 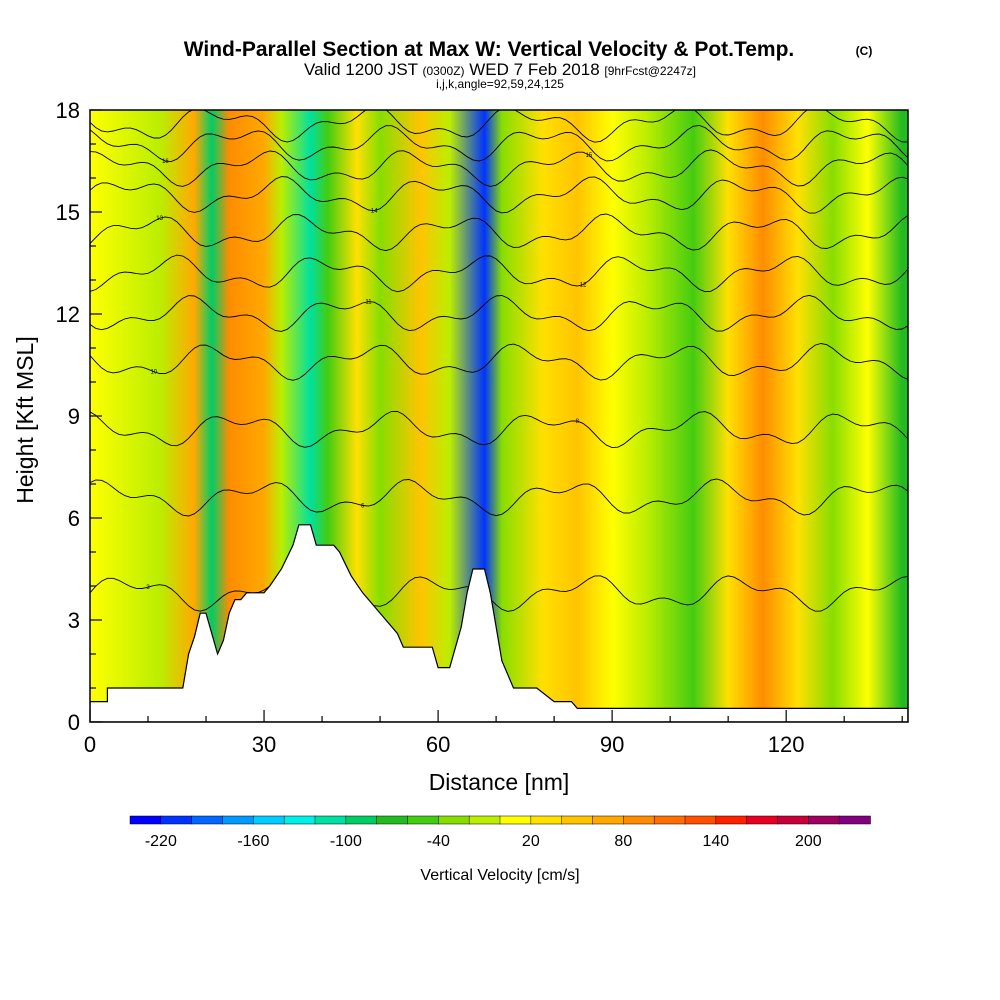 What do you see at coordinates (715, 841) in the screenshot?
I see `colorbar-tick-label: 140` at bounding box center [715, 841].